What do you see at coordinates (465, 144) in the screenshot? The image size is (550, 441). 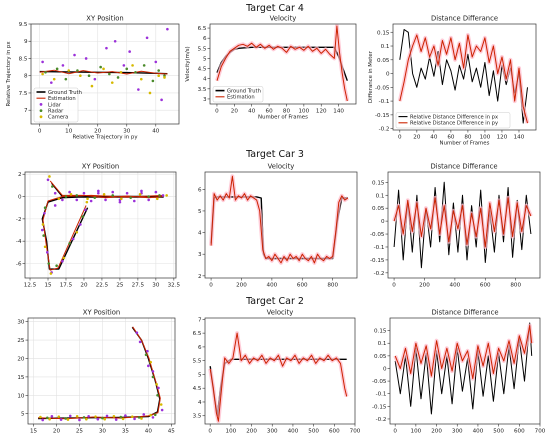 I see `x-axis-label: Number of Frames` at bounding box center [465, 144].